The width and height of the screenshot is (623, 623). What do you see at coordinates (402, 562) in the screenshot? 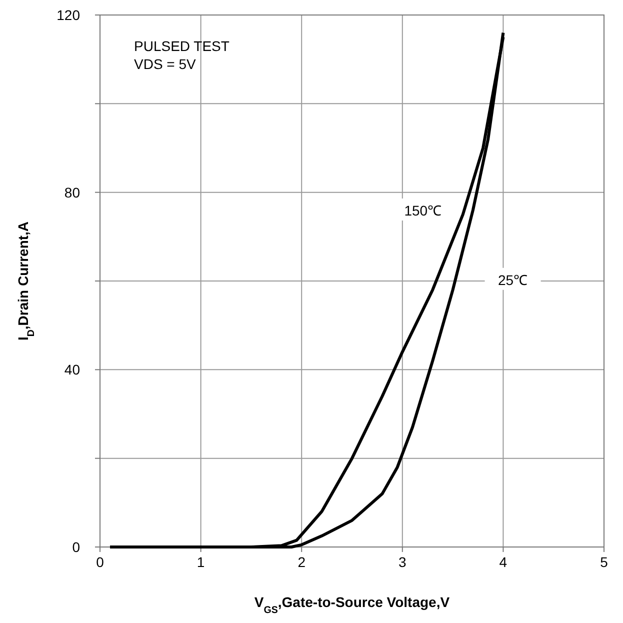
I see `x-tick-label: 3` at bounding box center [402, 562].